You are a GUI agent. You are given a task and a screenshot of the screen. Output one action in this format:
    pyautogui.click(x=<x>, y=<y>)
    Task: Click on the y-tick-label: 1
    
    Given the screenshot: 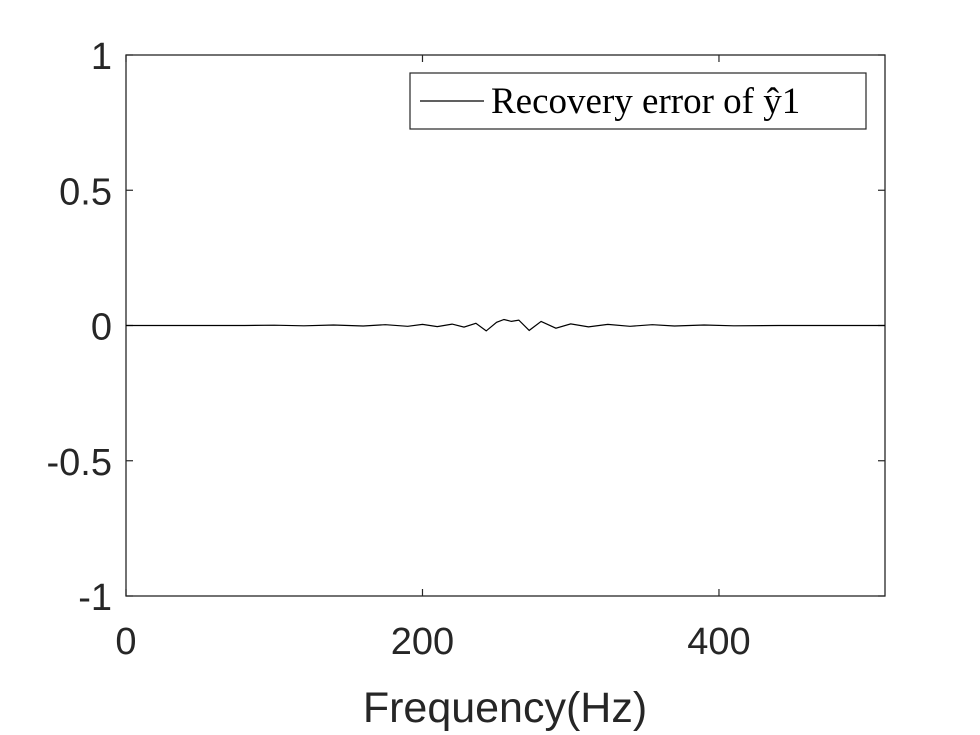 What is the action you would take?
    pyautogui.click(x=101, y=57)
    